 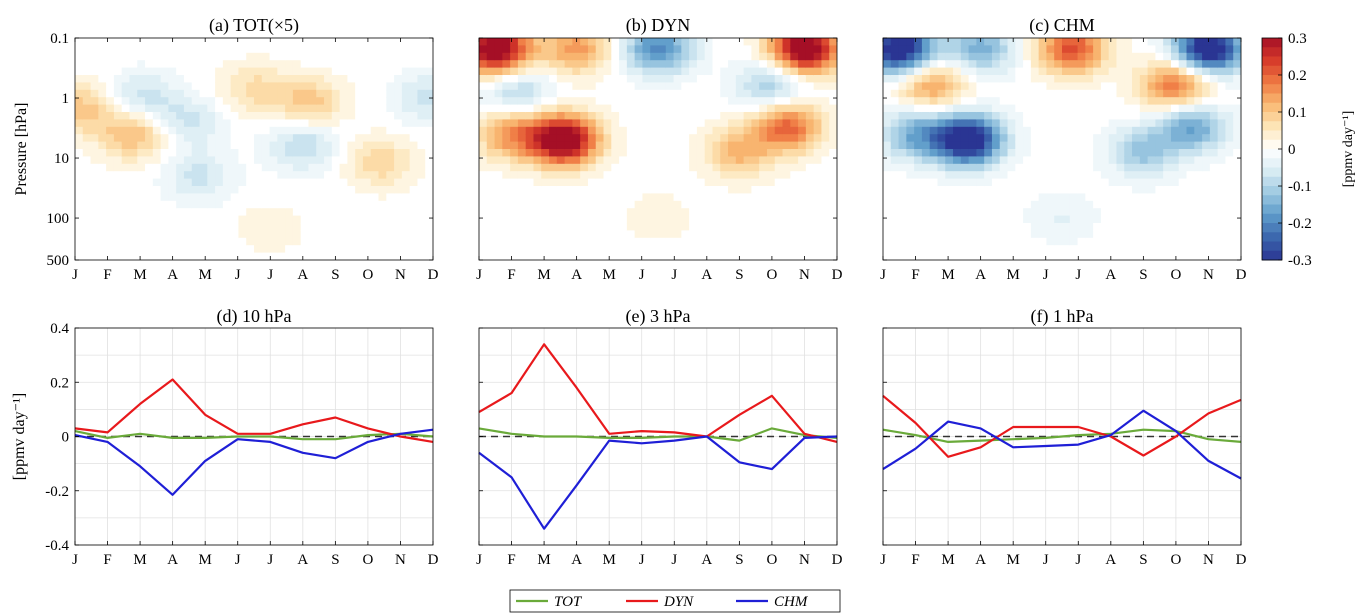 I want to click on series-line-dyn, so click(x=658, y=393).